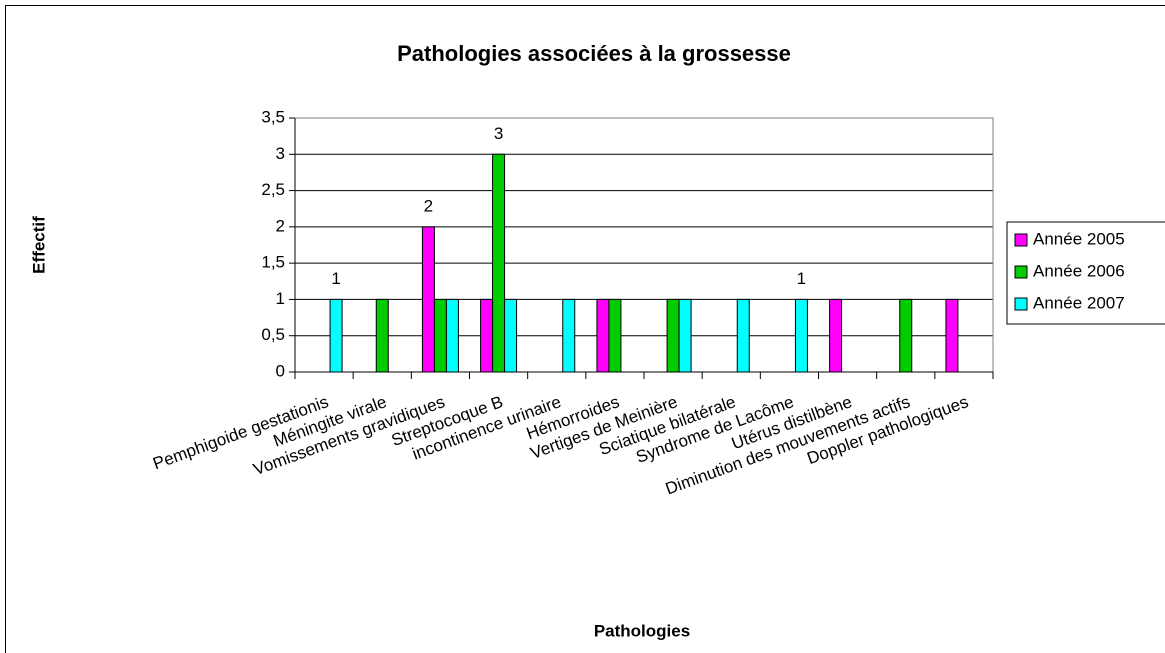 This screenshot has height=653, width=1165. What do you see at coordinates (1079, 270) in the screenshot?
I see `legend-label: Année 2006` at bounding box center [1079, 270].